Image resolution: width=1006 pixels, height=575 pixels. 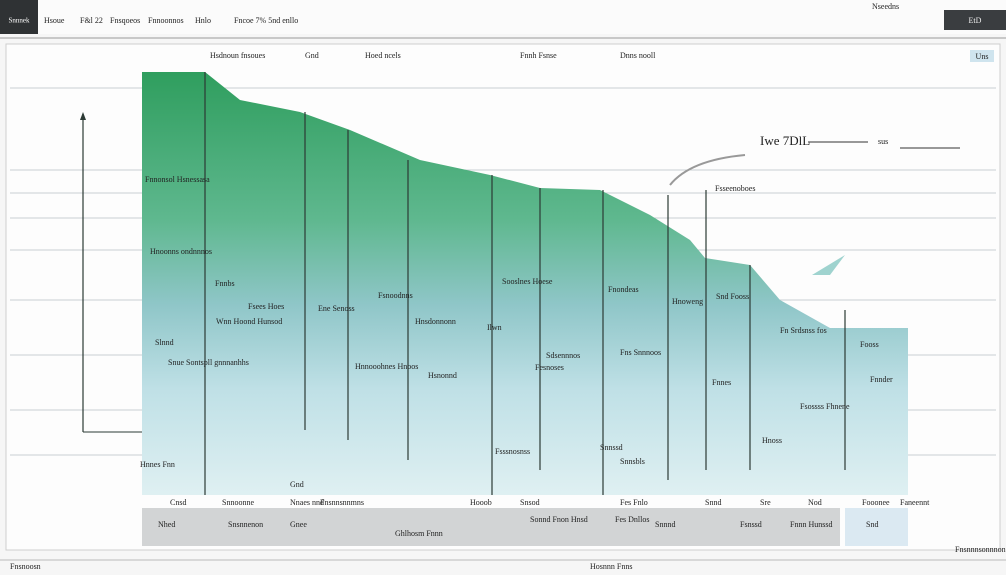 What do you see at coordinates (237, 55) in the screenshot?
I see `sub-header-item: Hsdnoun fnsoues` at bounding box center [237, 55].